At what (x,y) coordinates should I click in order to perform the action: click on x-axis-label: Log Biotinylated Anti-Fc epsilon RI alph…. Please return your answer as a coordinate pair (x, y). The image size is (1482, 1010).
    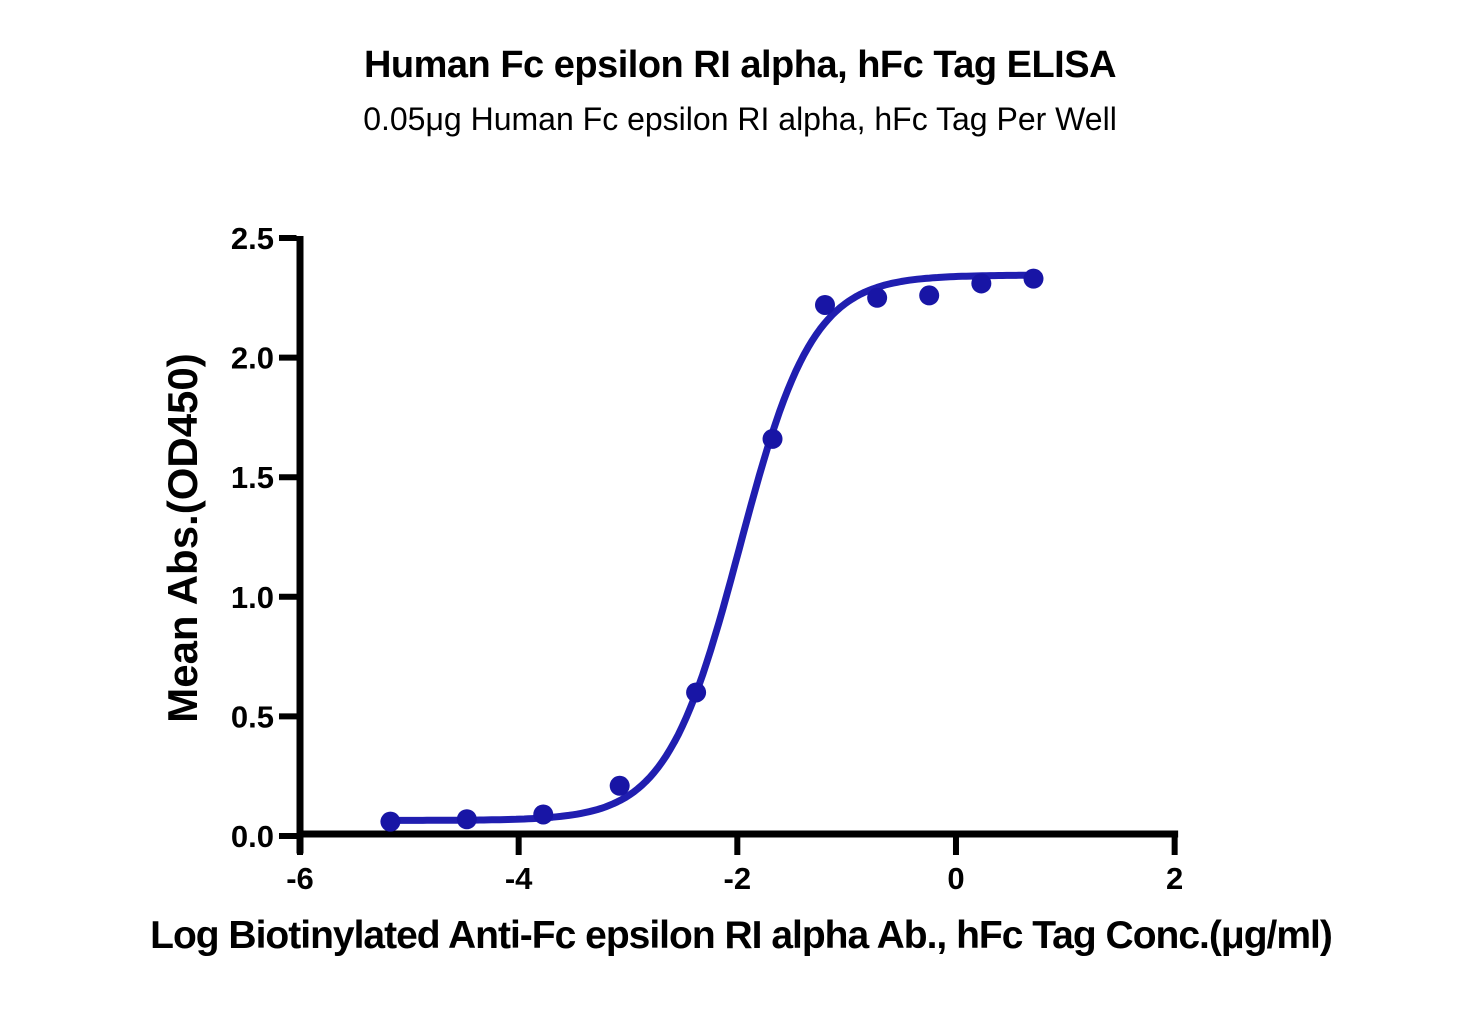
    Looking at the image, I should click on (741, 935).